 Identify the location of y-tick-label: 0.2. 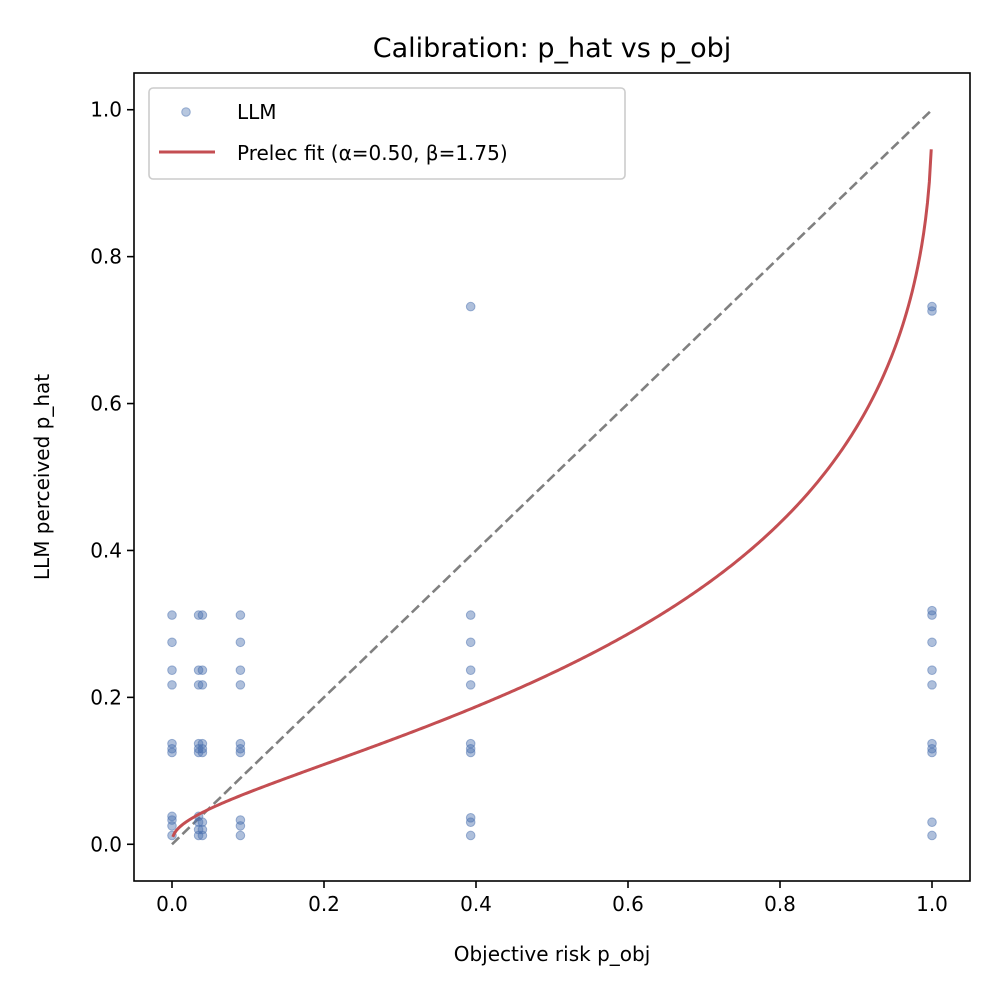
(106, 697).